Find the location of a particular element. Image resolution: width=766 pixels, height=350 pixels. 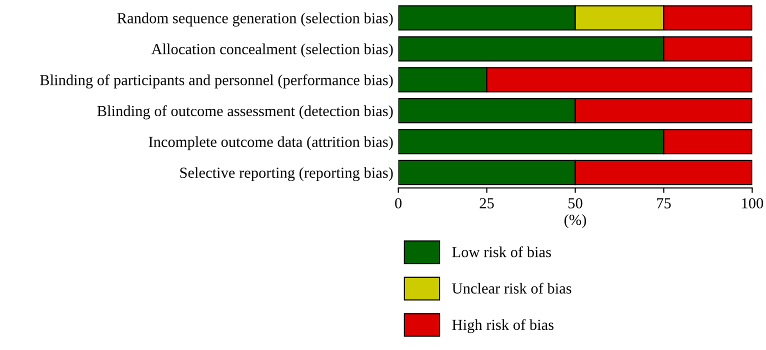

x-tick-label: 0 is located at coordinates (398, 203).